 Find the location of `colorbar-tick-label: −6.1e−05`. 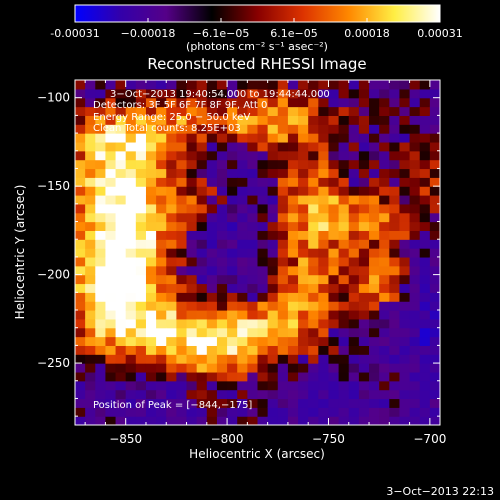

colorbar-tick-label: −6.1e−05 is located at coordinates (221, 33).